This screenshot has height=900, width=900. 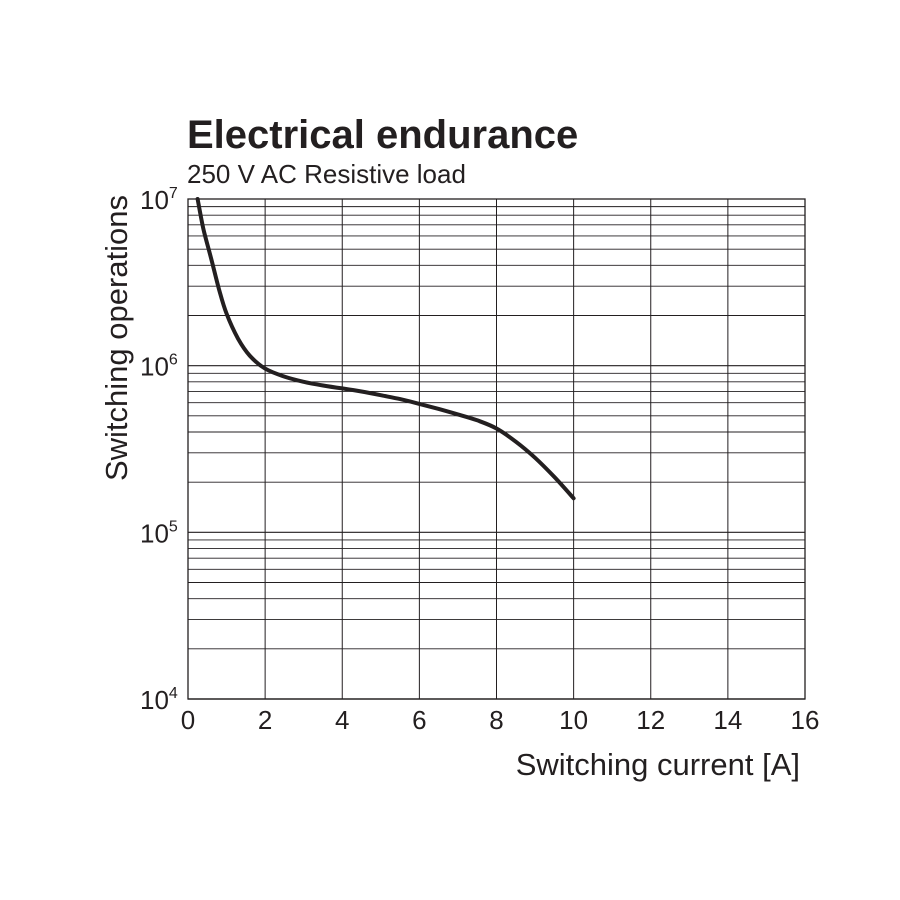 I want to click on y-tick-labels: 104 105 106 107, so click(x=159, y=450).